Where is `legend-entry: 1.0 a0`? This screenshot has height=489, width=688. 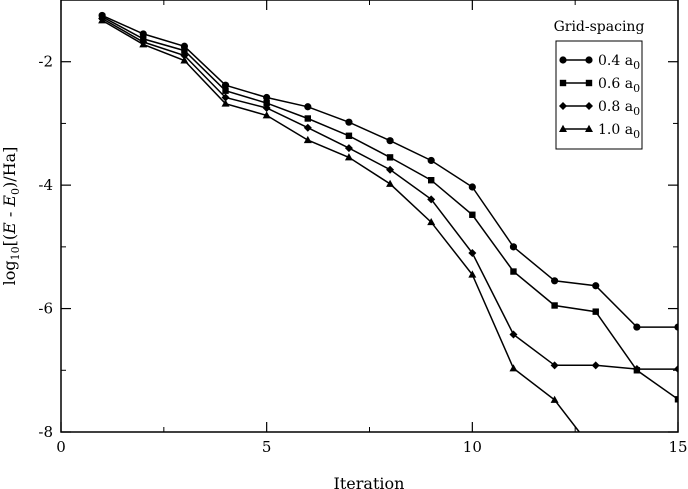
legend-entry: 1.0 a0 is located at coordinates (599, 131).